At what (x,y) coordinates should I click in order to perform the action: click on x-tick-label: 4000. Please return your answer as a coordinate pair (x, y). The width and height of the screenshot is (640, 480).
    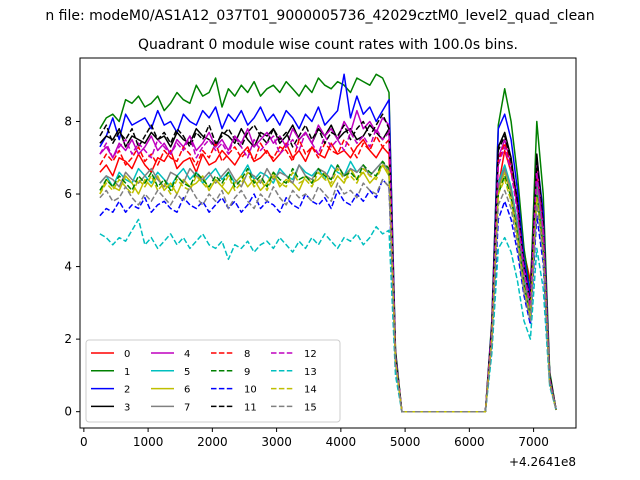
    Looking at the image, I should click on (341, 442).